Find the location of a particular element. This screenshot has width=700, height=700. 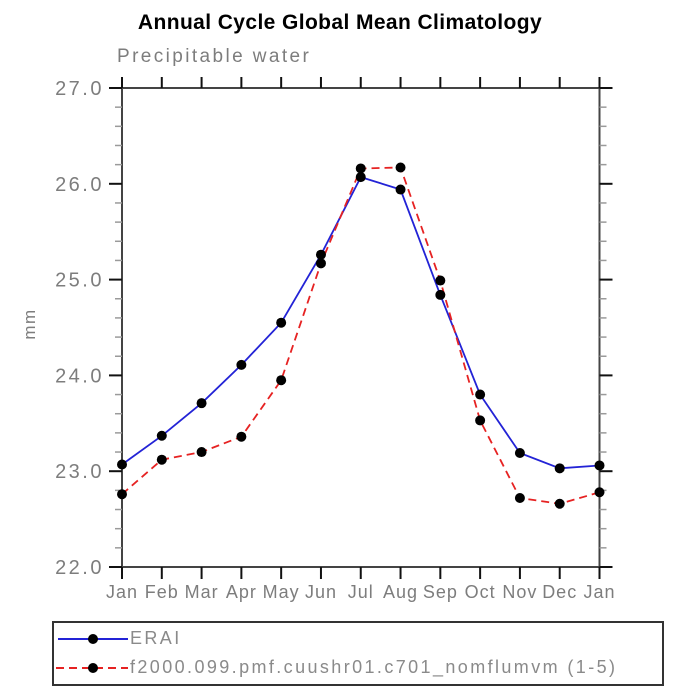

y-tick-label: 26.0 is located at coordinates (79, 185).